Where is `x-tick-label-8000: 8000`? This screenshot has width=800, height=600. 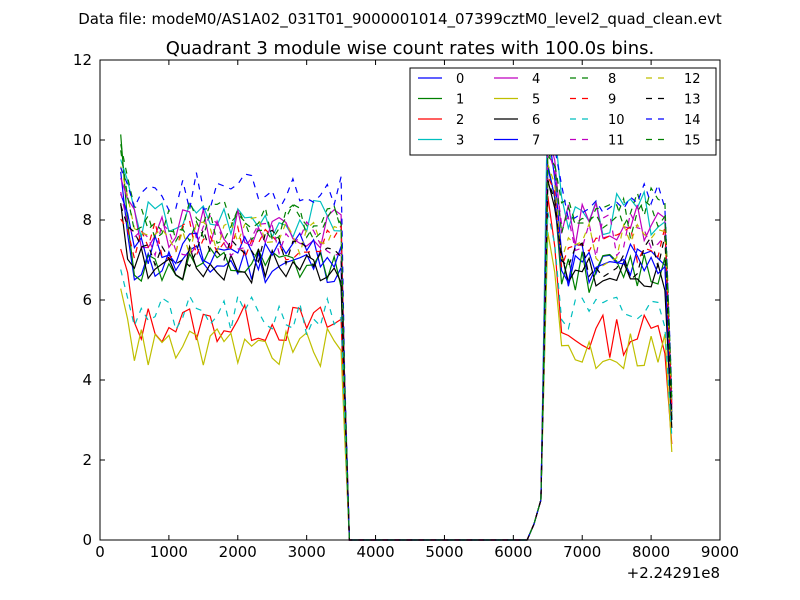 x-tick-label-8000: 8000 is located at coordinates (651, 552).